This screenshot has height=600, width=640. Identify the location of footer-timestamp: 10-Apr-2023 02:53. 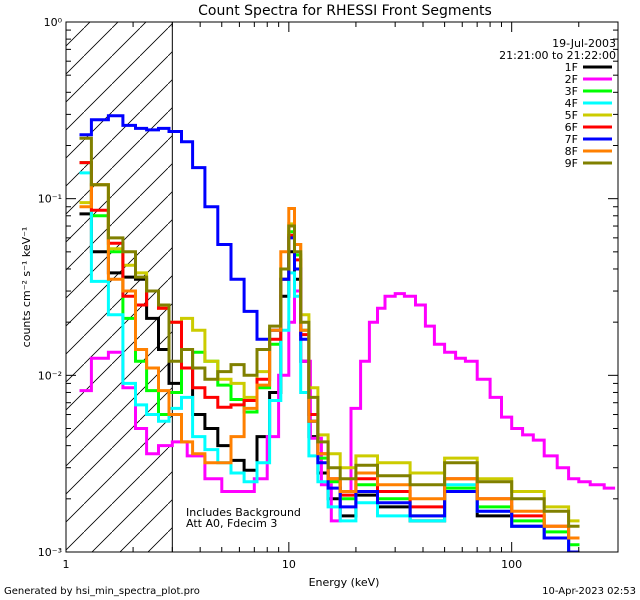
(589, 591).